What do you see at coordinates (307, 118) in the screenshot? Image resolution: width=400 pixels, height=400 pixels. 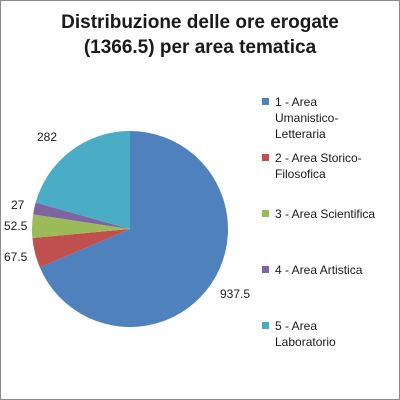 I see `legend-label-1-line-2: Umanistico-` at bounding box center [307, 118].